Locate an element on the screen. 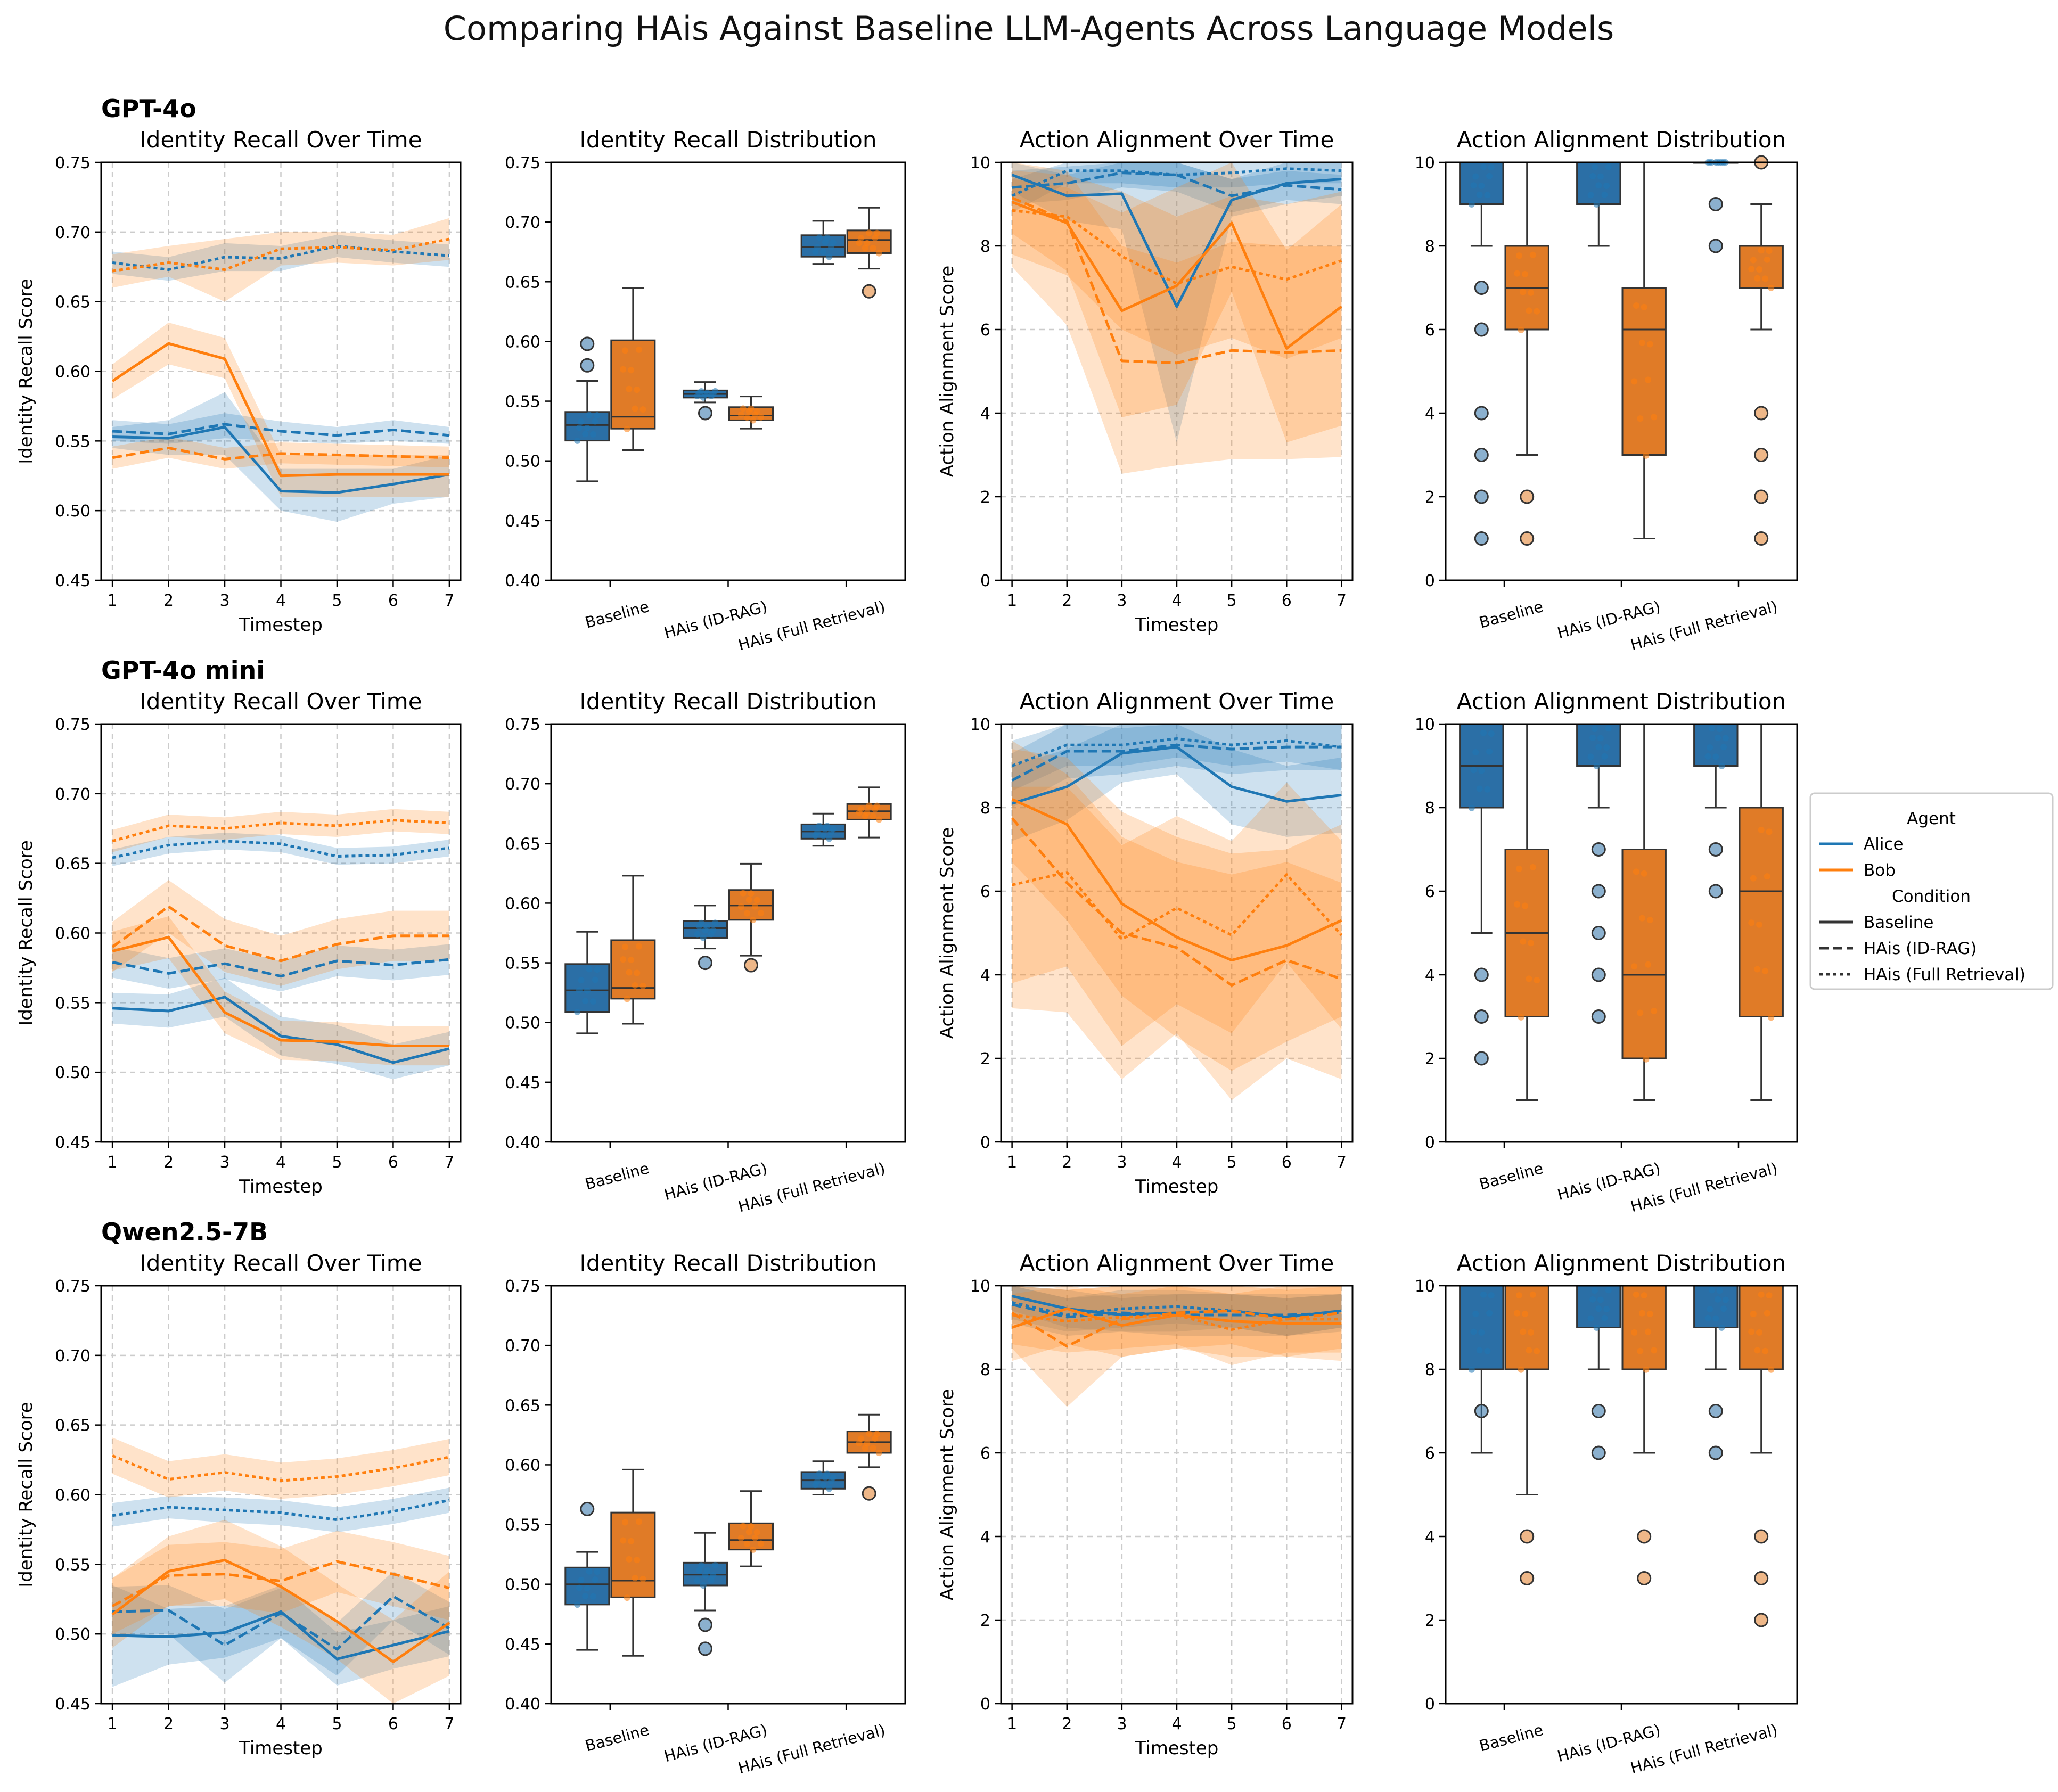 Image resolution: width=2058 pixels, height=1792 pixels. box-hais-full-retrieval-alice is located at coordinates (823, 1477).